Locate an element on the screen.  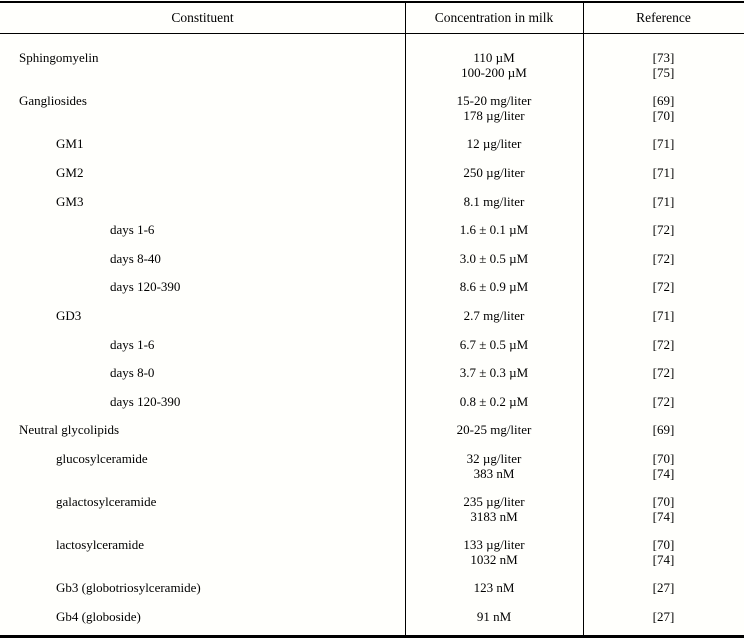
table-row: GM2 250 µg/liter [71] is located at coordinates (372, 173).